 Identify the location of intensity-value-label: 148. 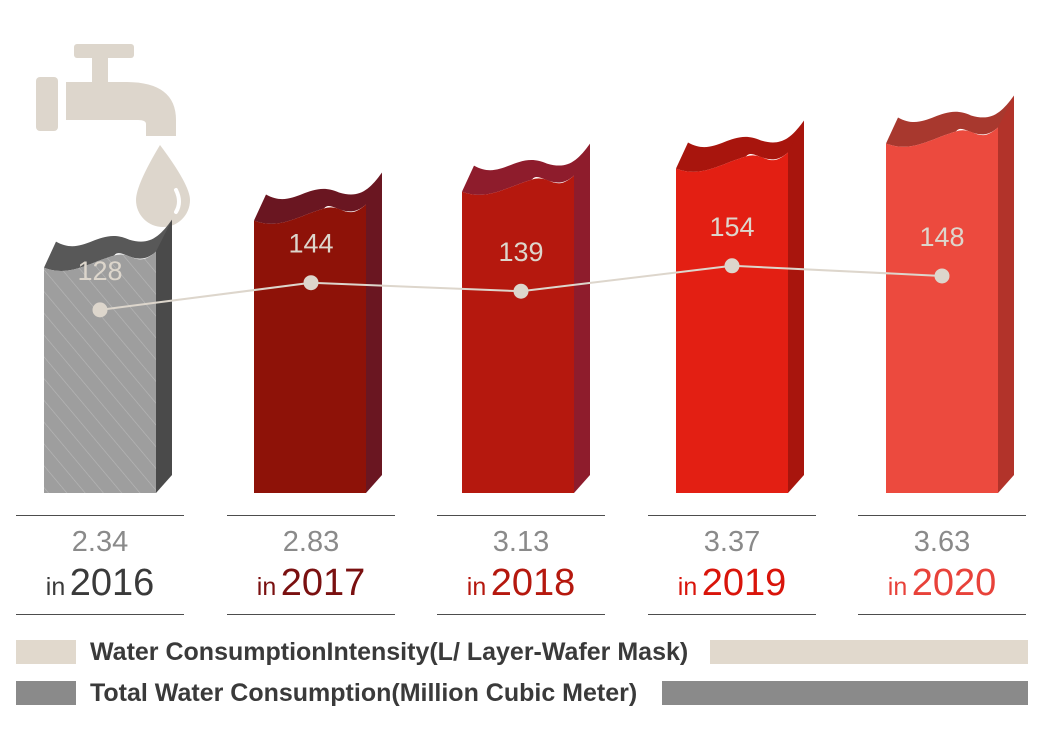
(941, 237).